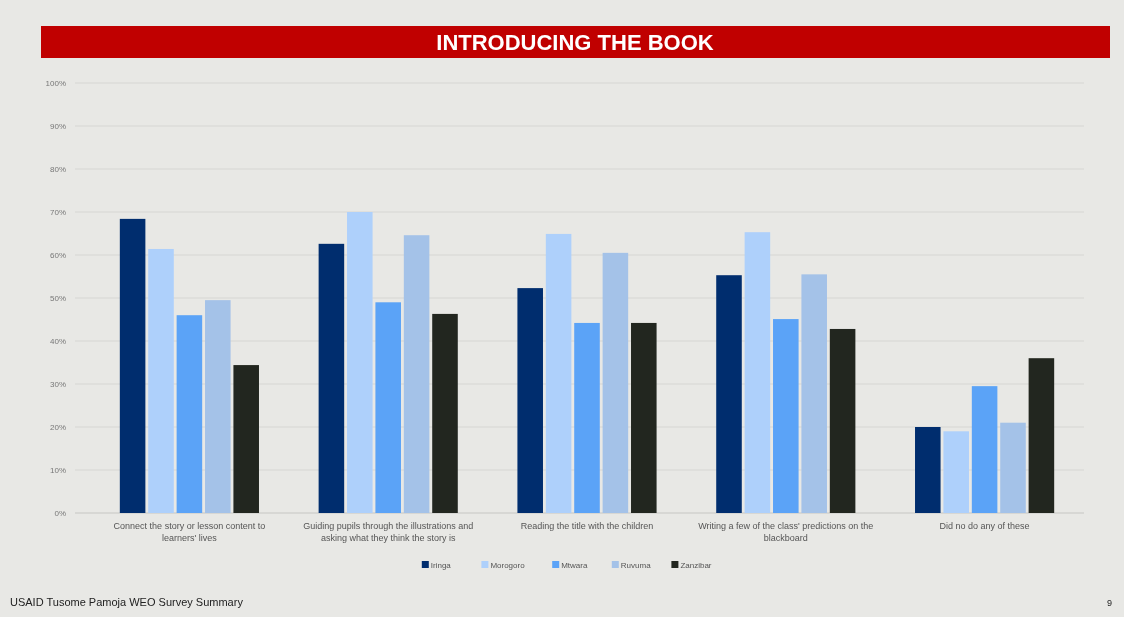 This screenshot has height=617, width=1124. I want to click on x-tick-label: Did no do any of these, so click(984, 526).